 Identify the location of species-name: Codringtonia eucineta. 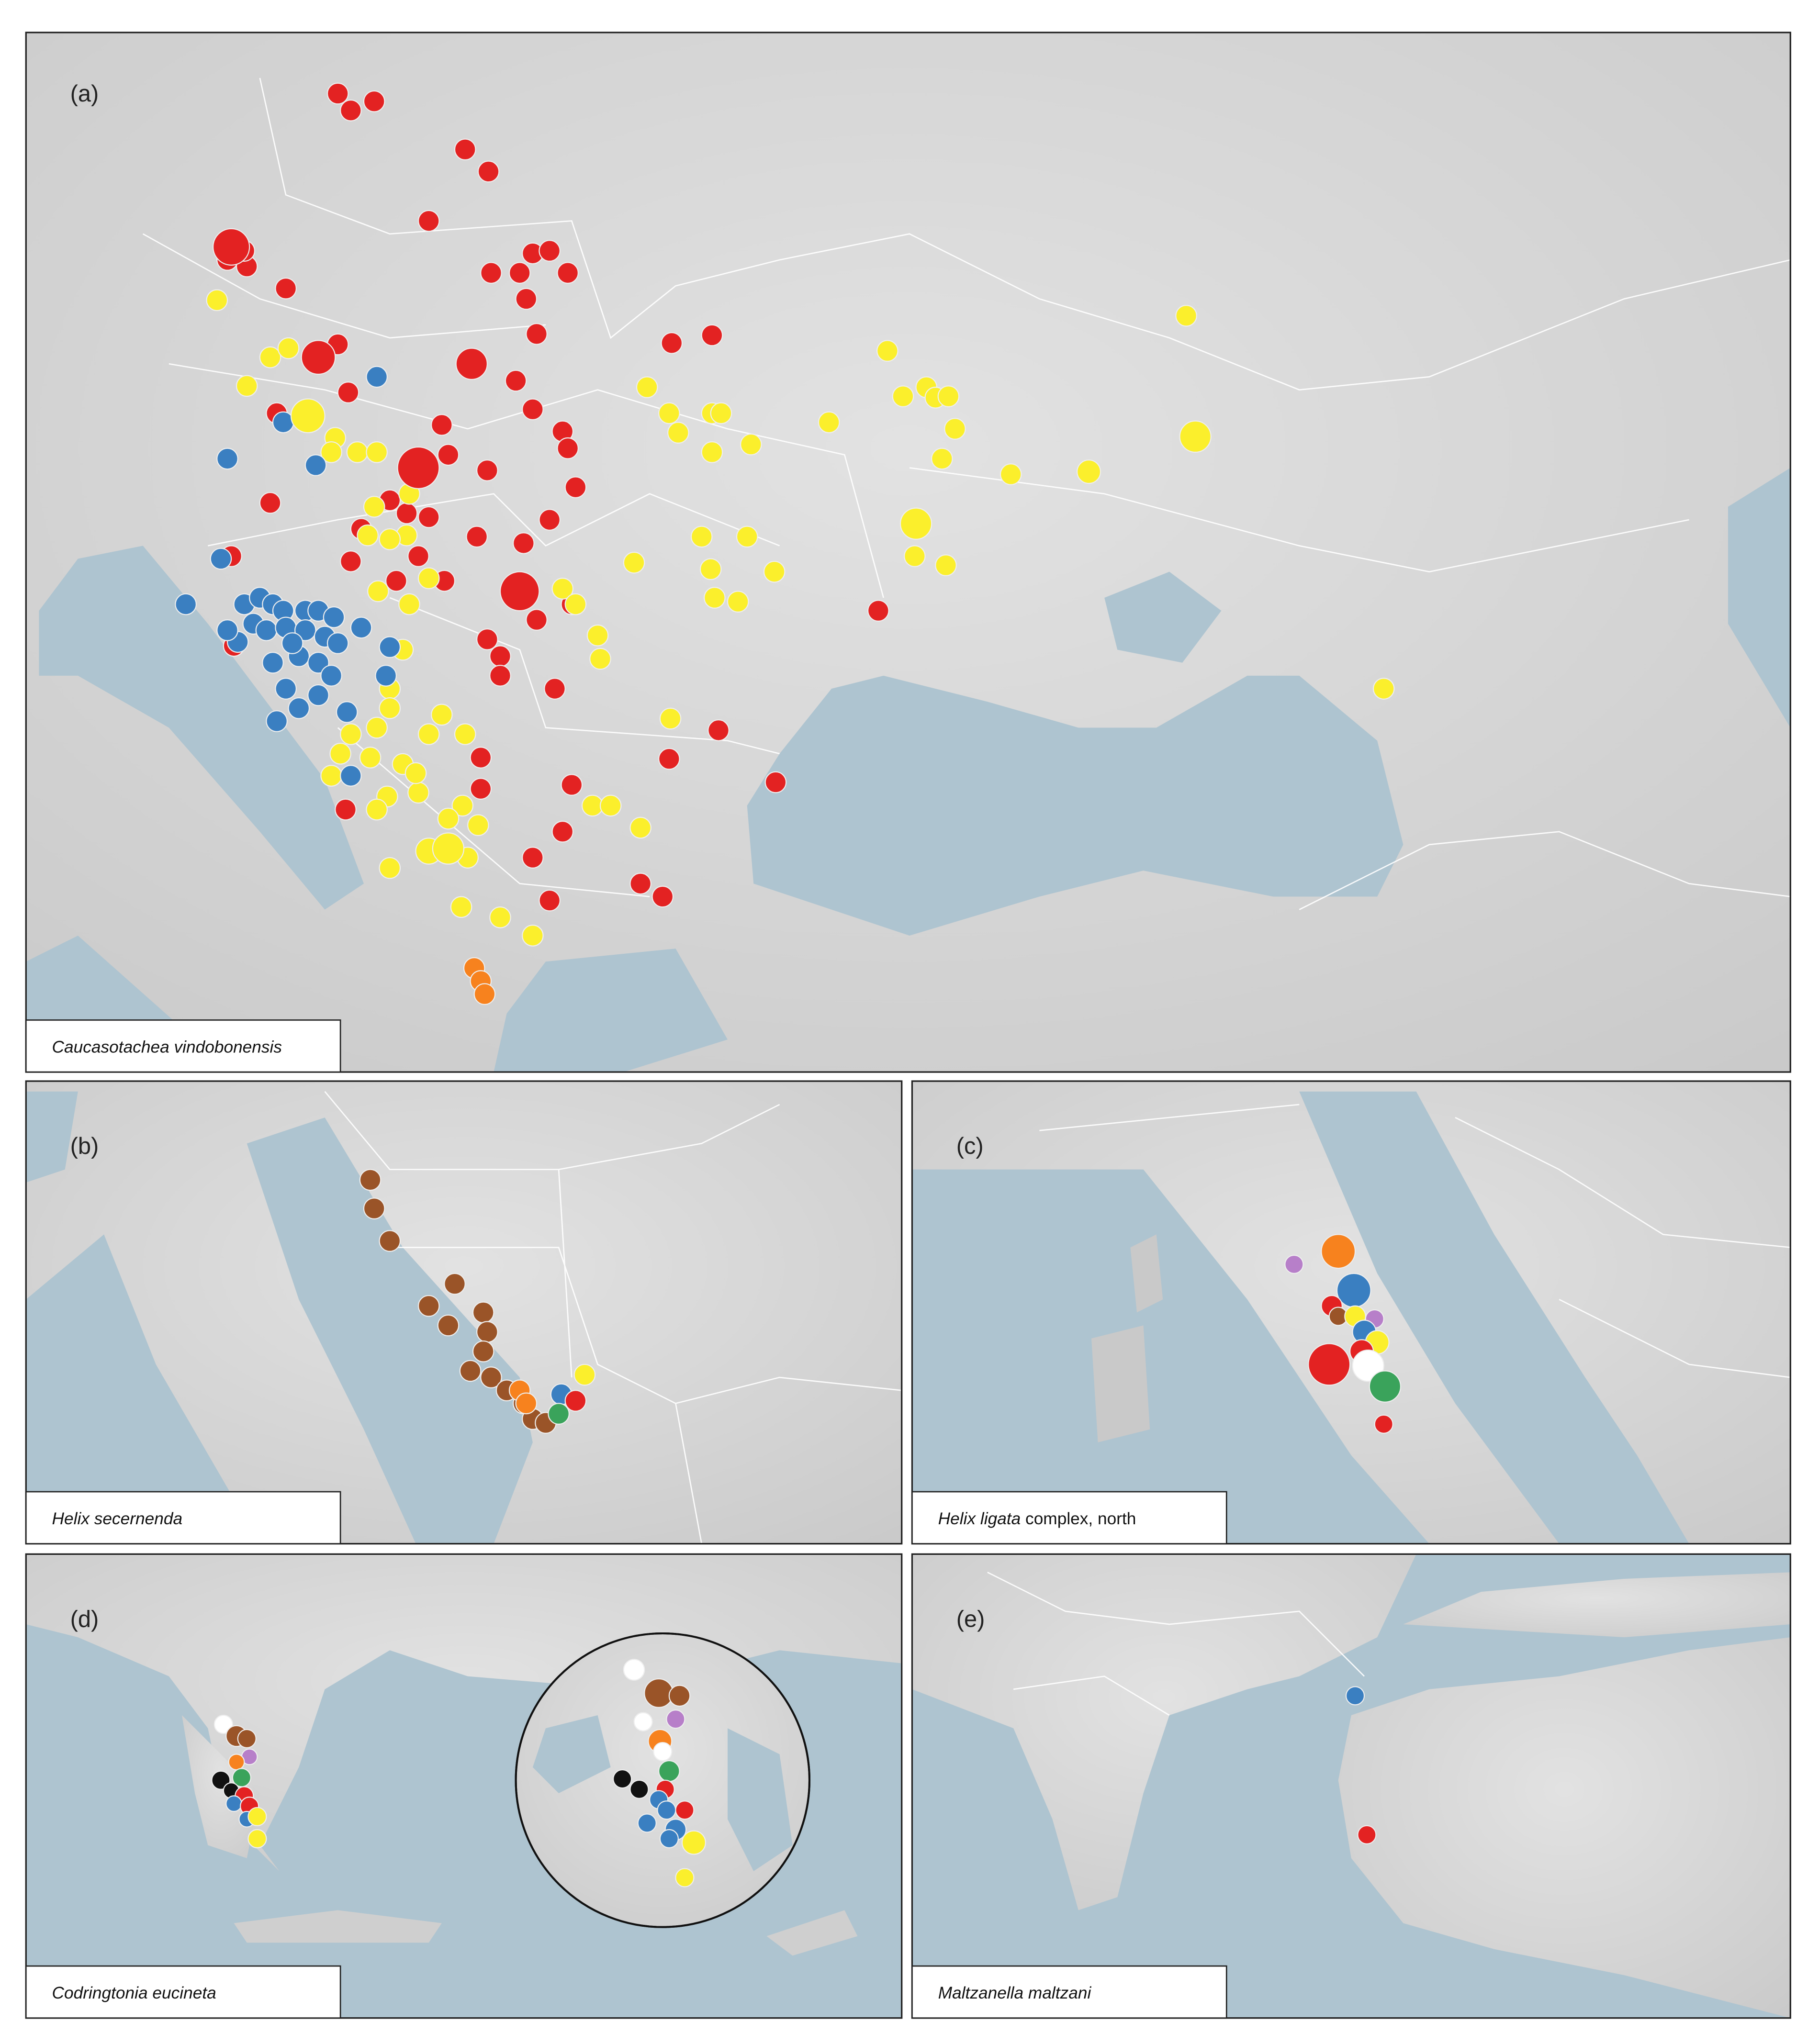
(134, 1993).